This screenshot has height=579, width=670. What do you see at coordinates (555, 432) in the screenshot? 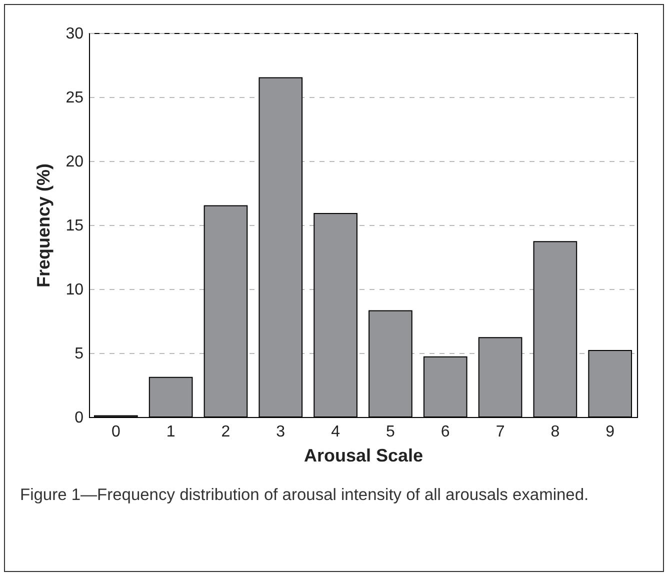
I see `x-tick-label: 8` at bounding box center [555, 432].